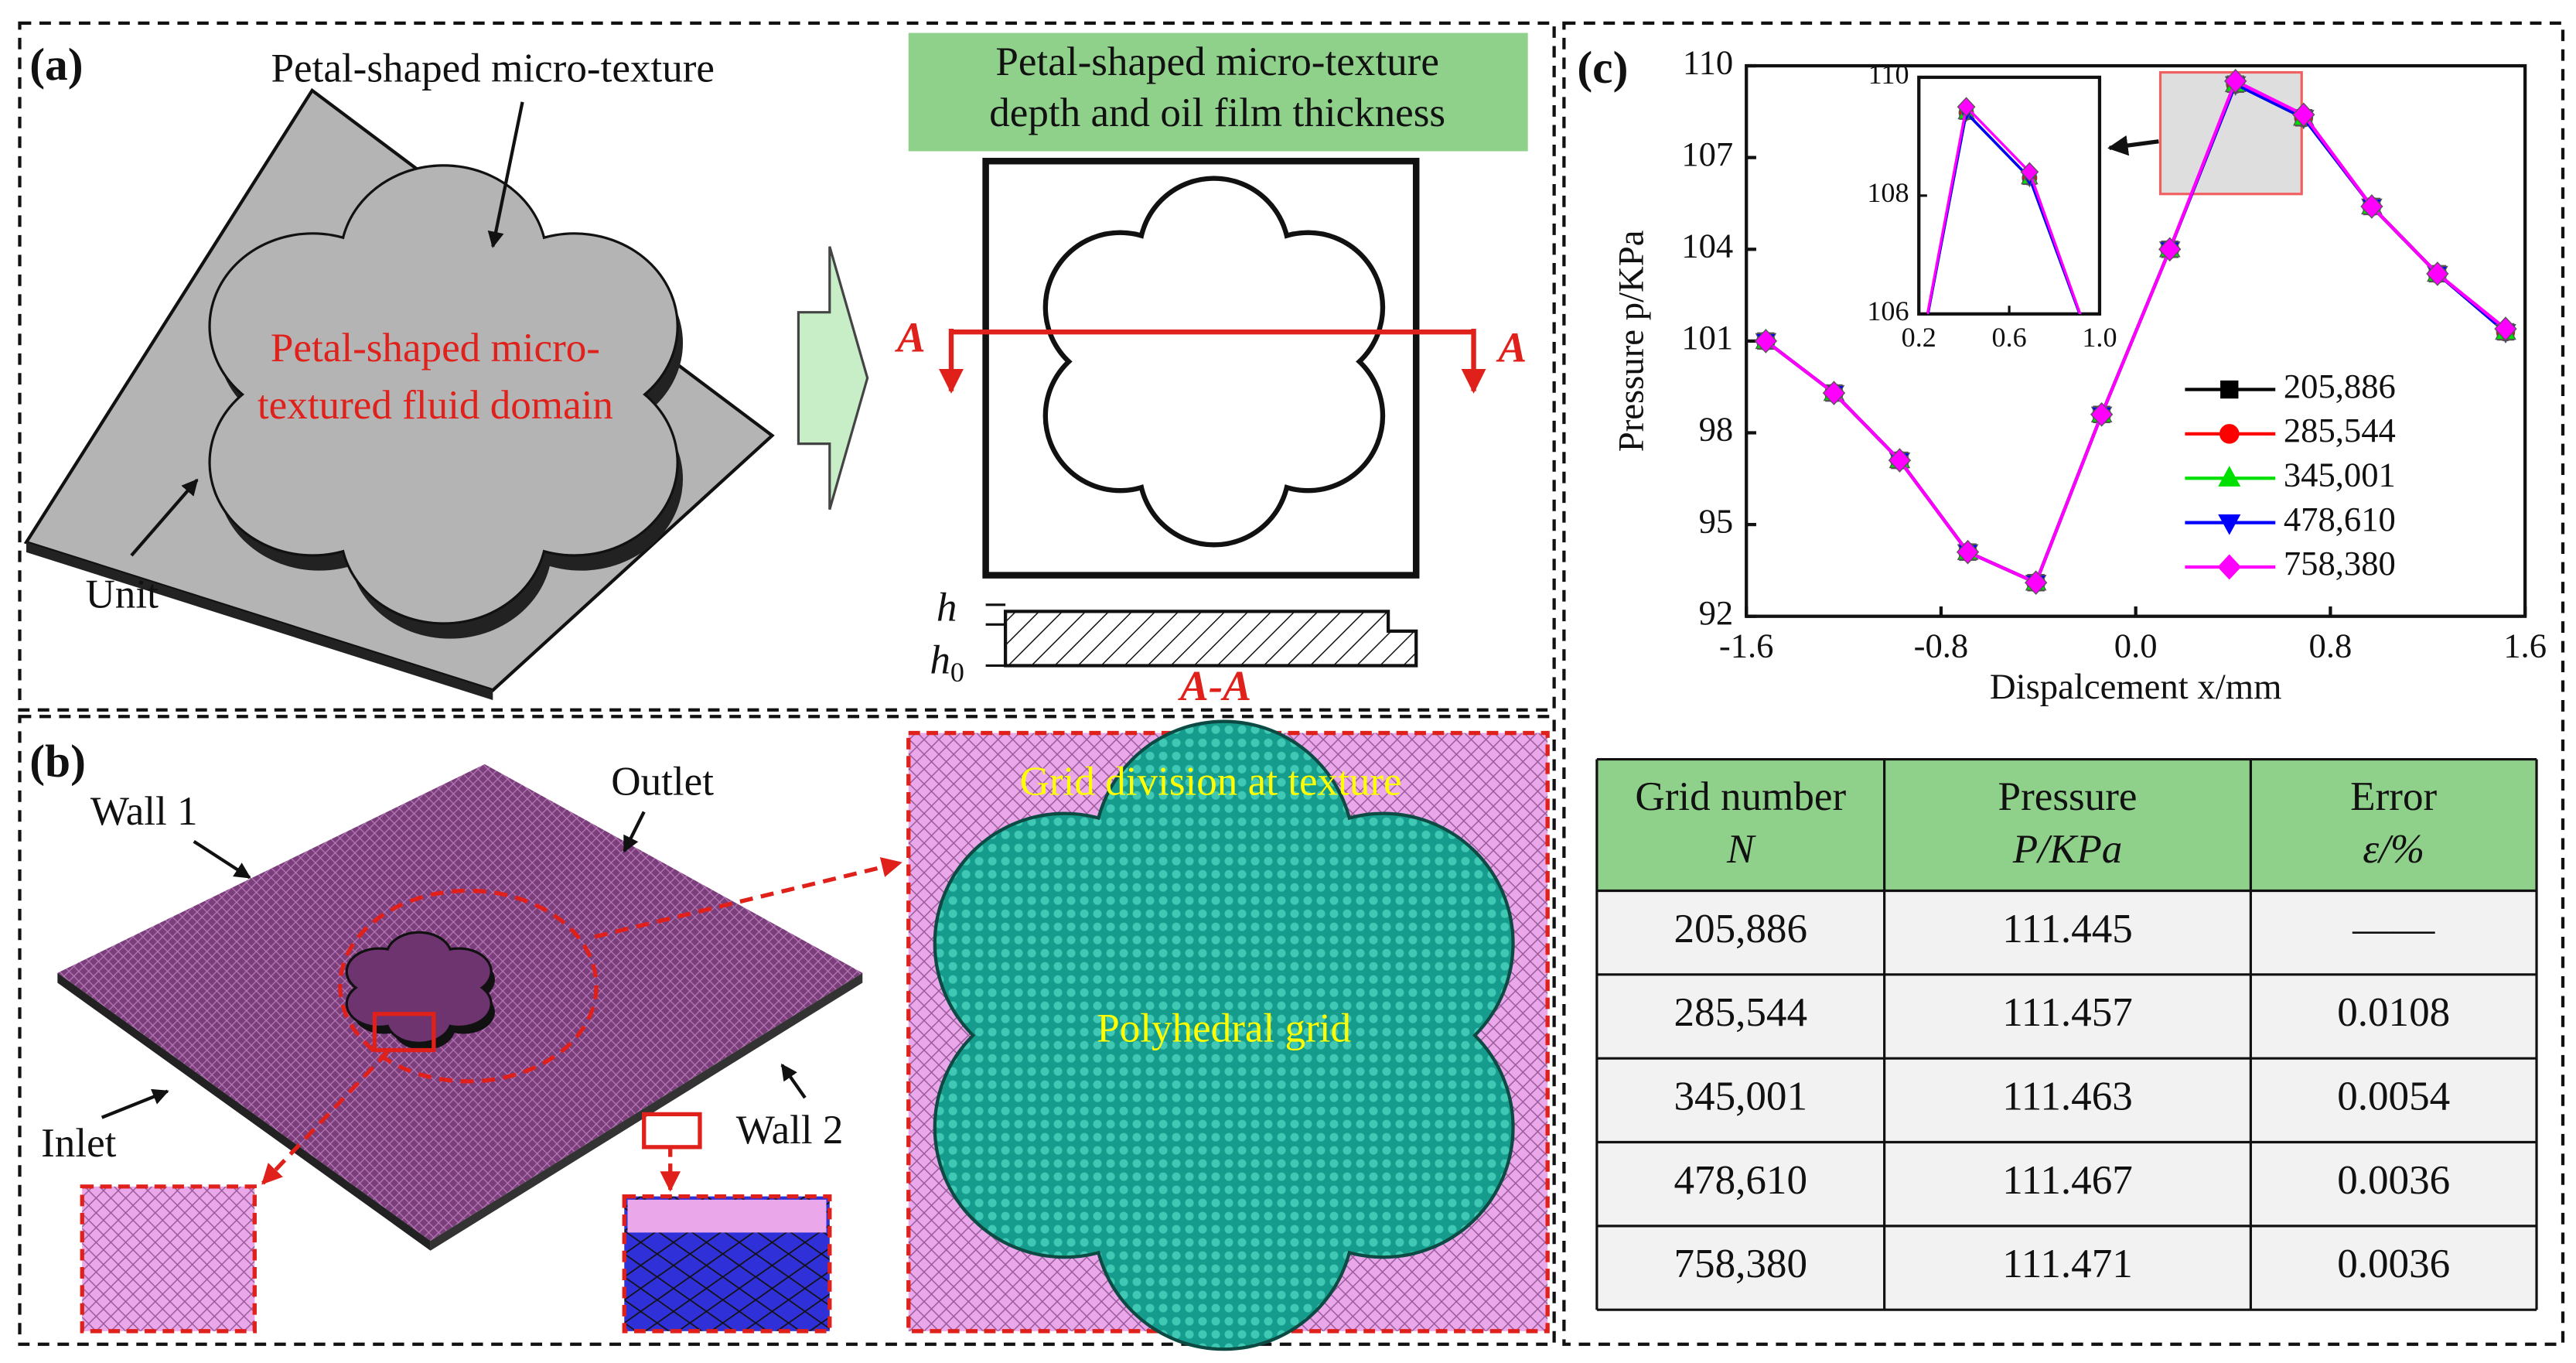 The height and width of the screenshot is (1363, 2576). I want to click on cross-section, so click(1211, 639).